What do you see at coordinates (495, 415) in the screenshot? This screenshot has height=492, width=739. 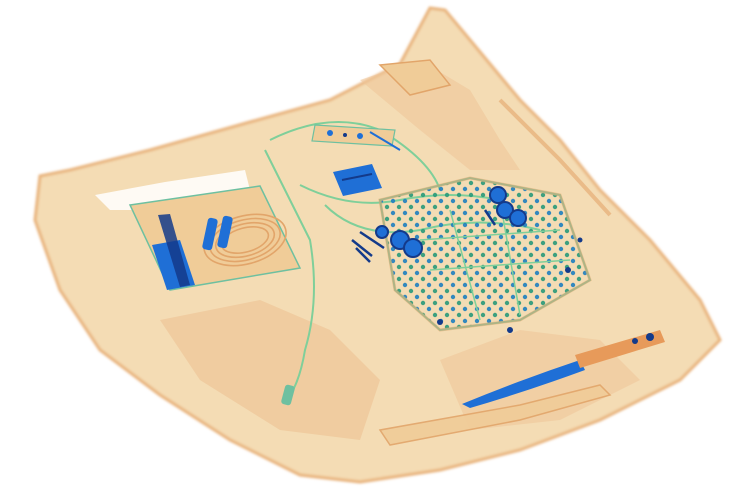 I see `bottom-strap` at bounding box center [495, 415].